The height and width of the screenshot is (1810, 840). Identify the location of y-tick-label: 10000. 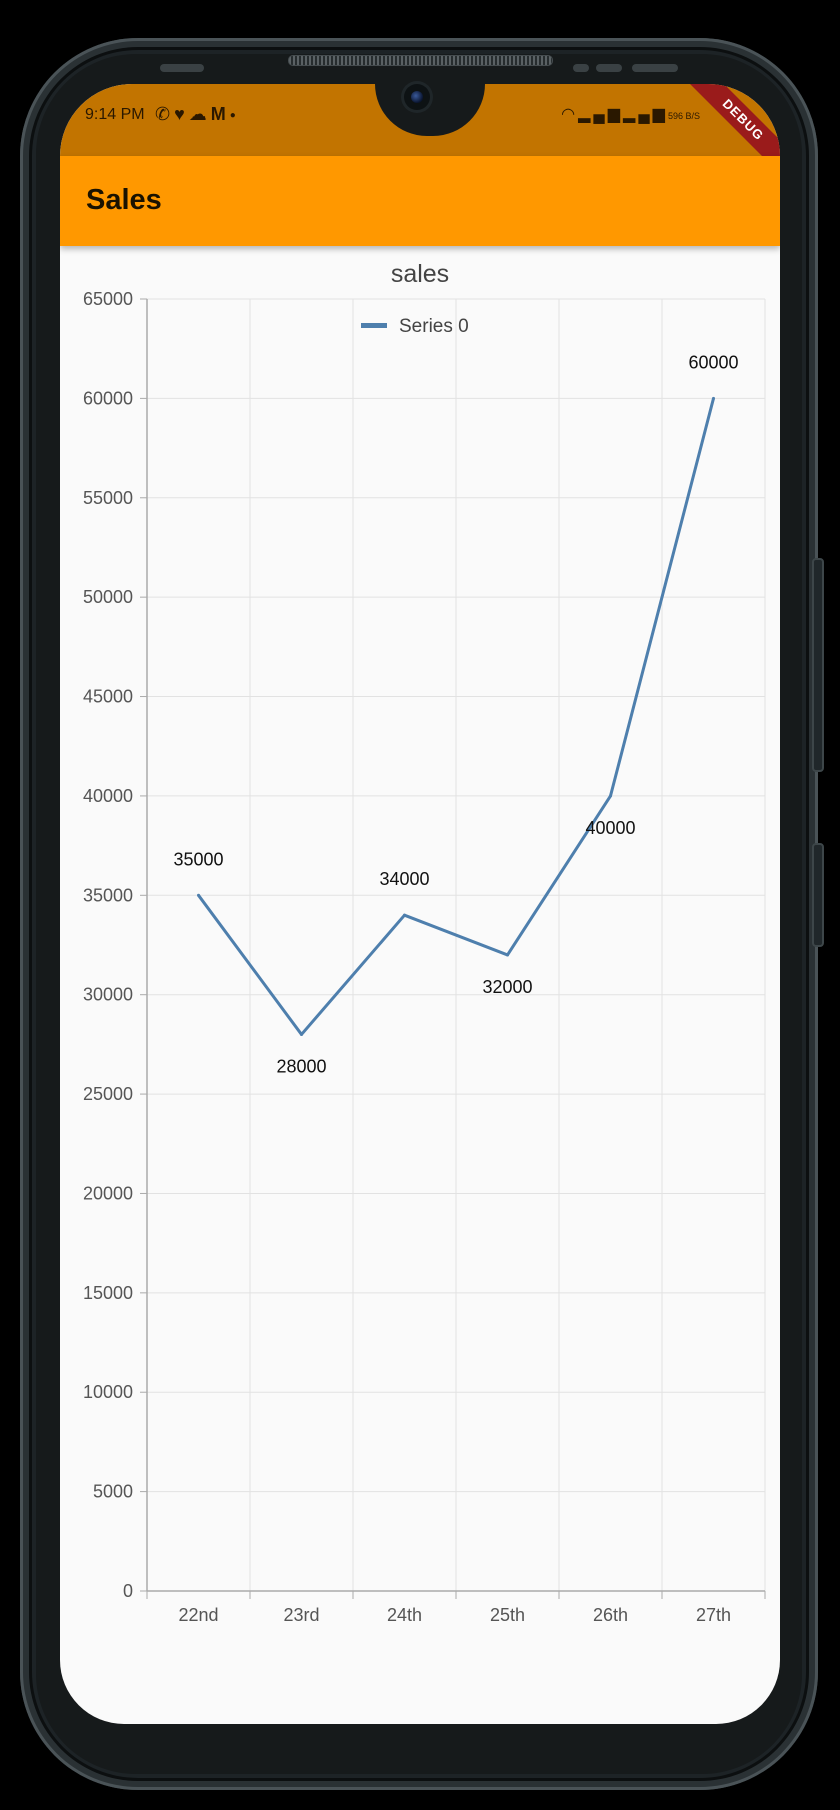
(108, 1392).